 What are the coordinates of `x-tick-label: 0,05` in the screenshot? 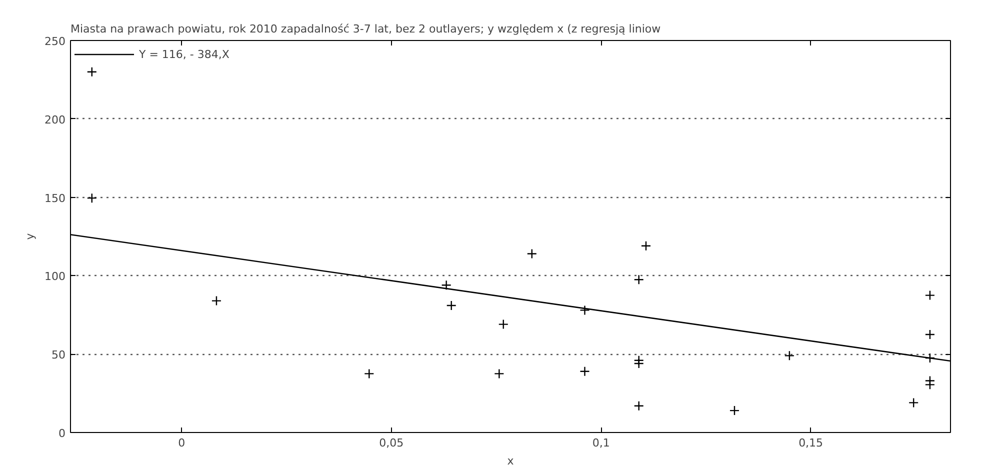 It's located at (391, 443).